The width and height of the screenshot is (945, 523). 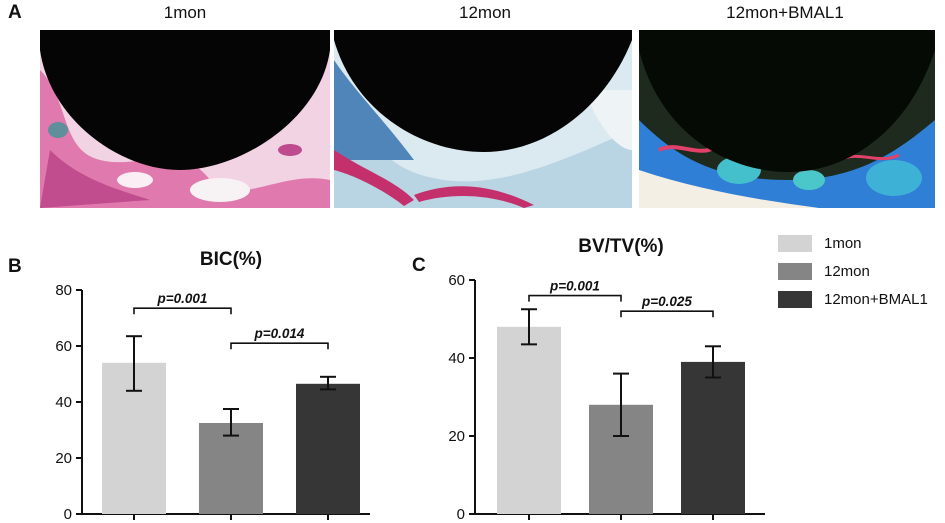 What do you see at coordinates (185, 12) in the screenshot?
I see `image-label-1mon: 1mon` at bounding box center [185, 12].